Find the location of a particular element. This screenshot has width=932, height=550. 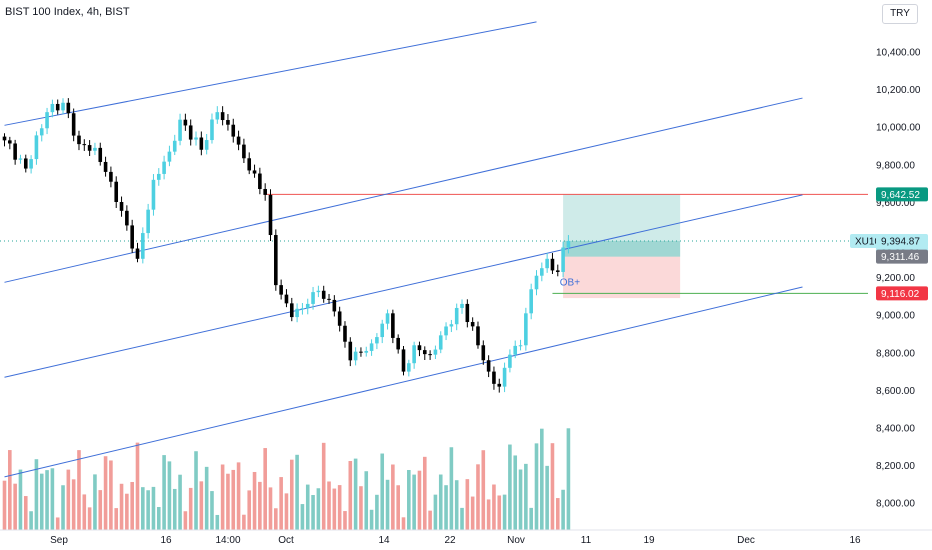

loss-zone is located at coordinates (622, 277).